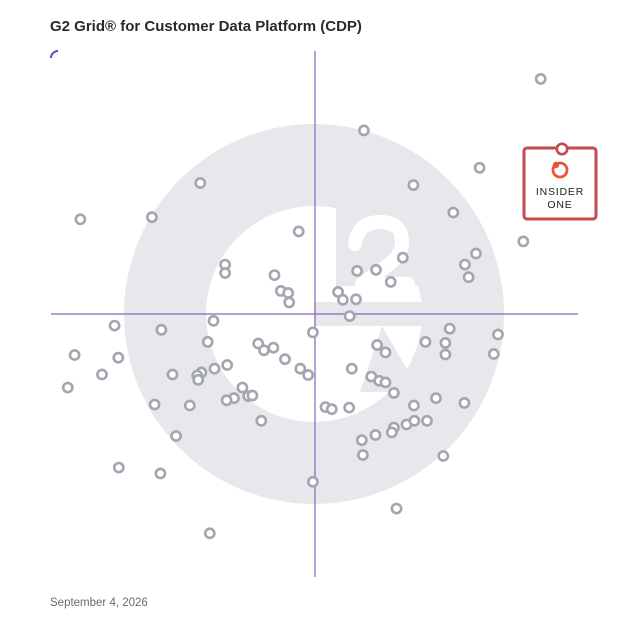 The image size is (628, 628). What do you see at coordinates (560, 170) in the screenshot?
I see `insider-logo-icon` at bounding box center [560, 170].